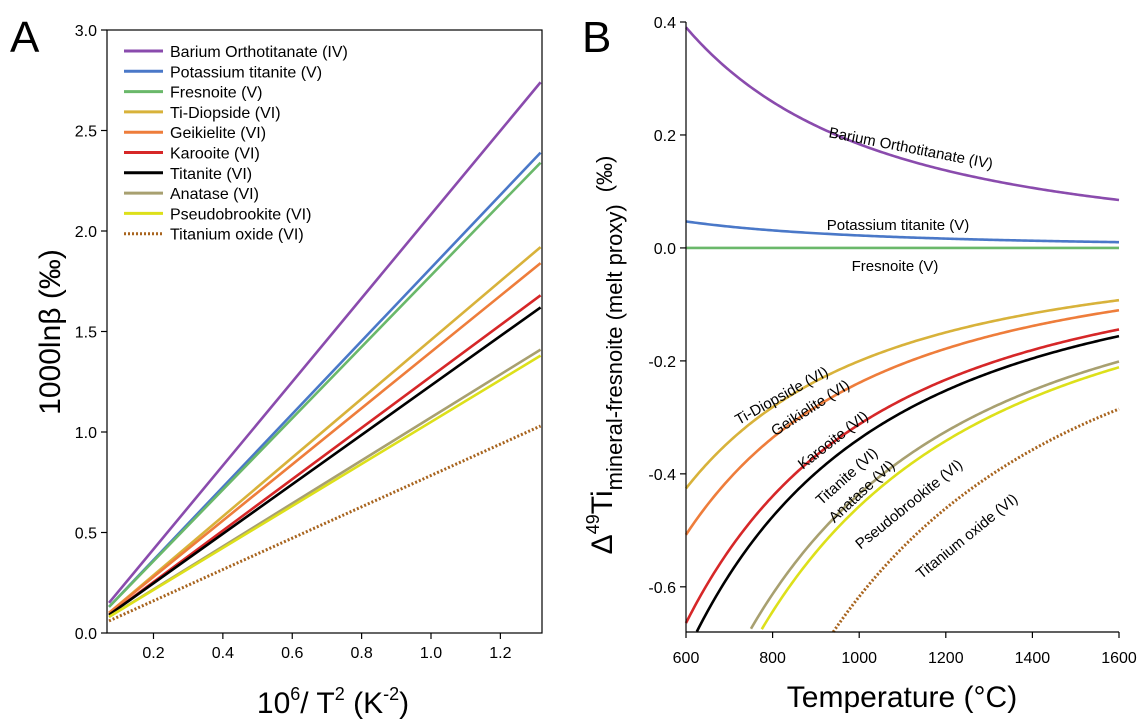 The width and height of the screenshot is (1146, 726). What do you see at coordinates (946, 658) in the screenshot?
I see `panel-b-x-tick-label: 1200` at bounding box center [946, 658].